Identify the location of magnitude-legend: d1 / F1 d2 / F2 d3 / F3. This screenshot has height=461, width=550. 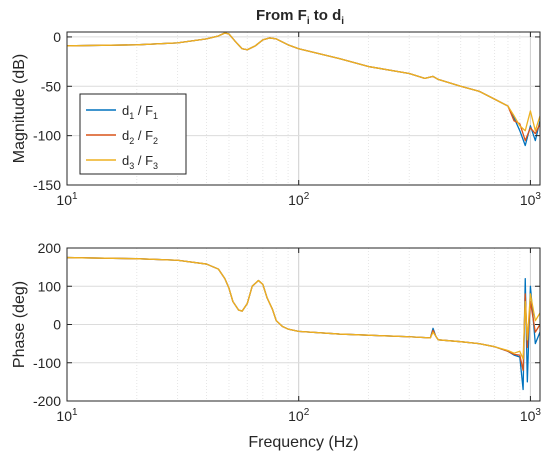
(133, 134).